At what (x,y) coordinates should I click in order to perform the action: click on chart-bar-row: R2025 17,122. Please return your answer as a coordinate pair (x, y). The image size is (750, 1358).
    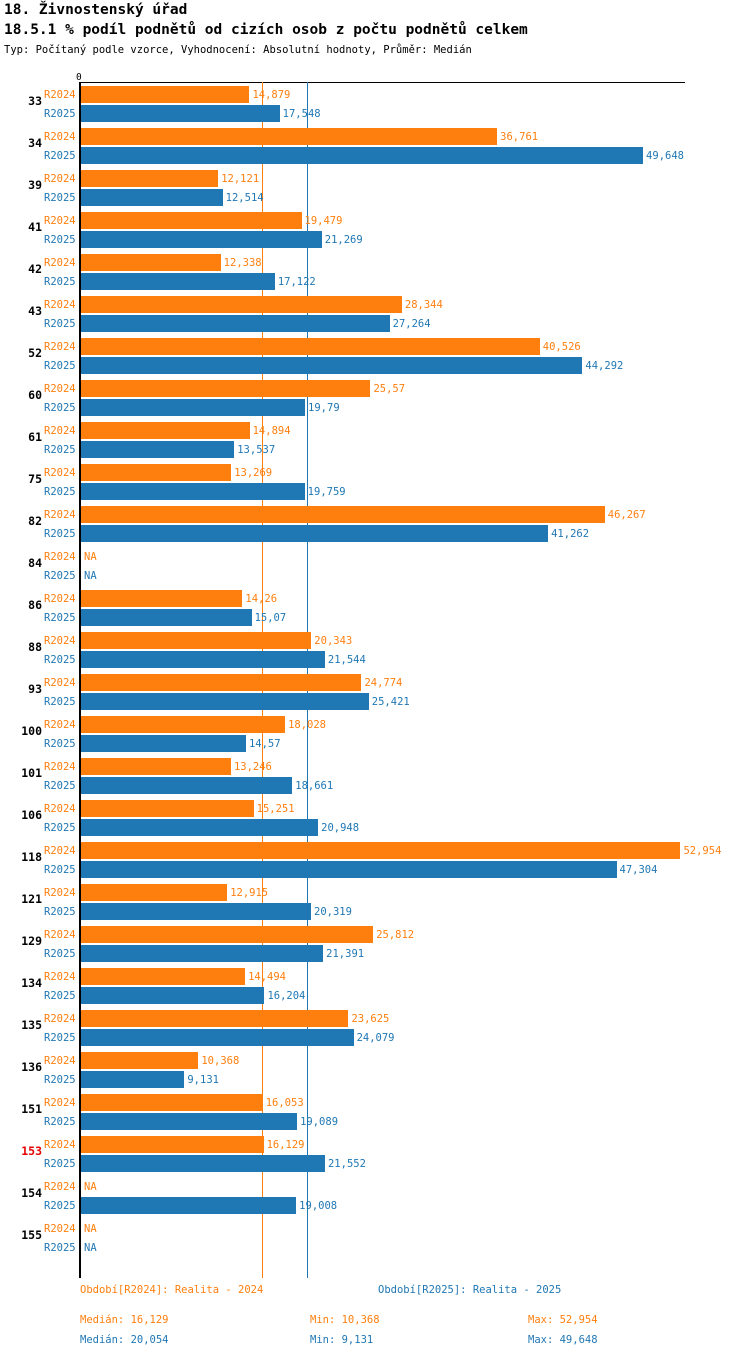
    Looking at the image, I should click on (375, 282).